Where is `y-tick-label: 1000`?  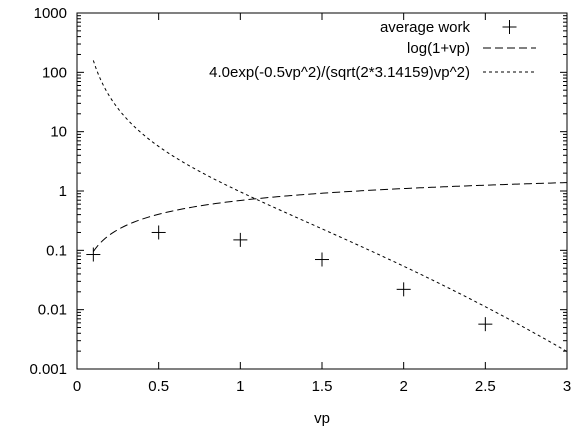 y-tick-label: 1000 is located at coordinates (50, 13).